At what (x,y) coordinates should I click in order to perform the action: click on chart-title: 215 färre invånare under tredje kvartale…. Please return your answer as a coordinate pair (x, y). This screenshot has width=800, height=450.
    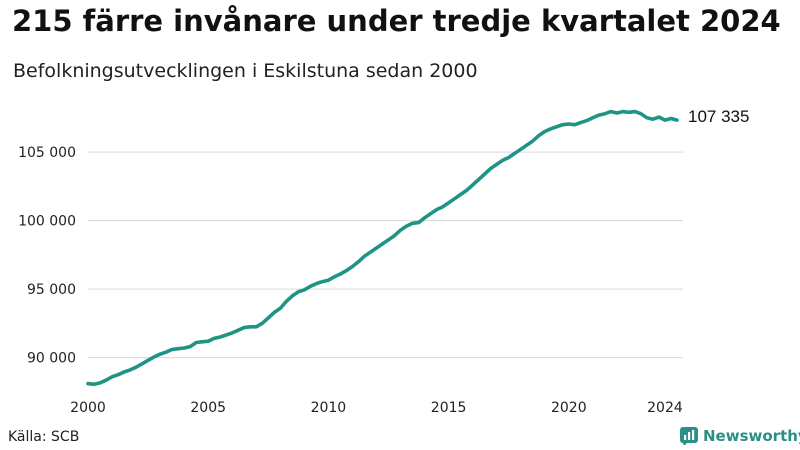
    Looking at the image, I should click on (396, 21).